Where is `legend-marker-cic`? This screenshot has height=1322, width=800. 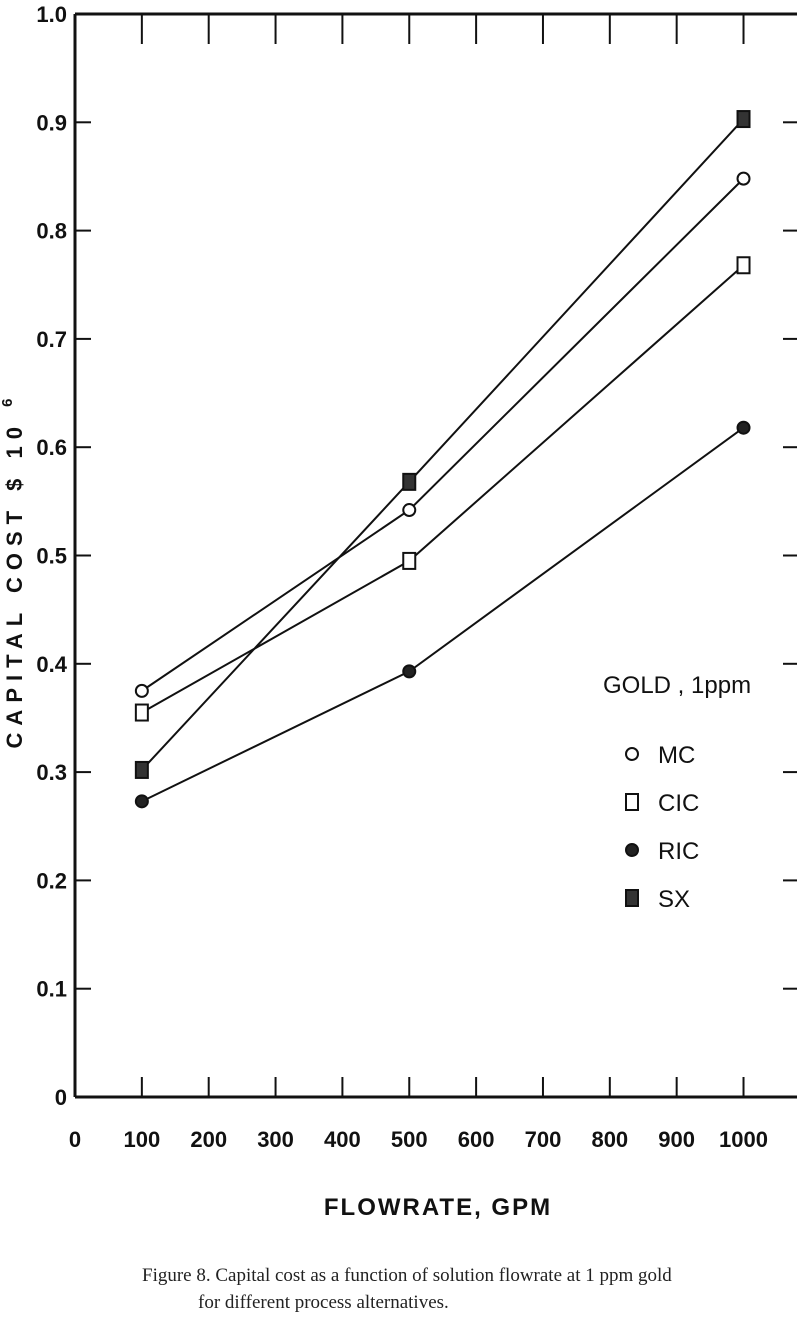
legend-marker-cic is located at coordinates (632, 802).